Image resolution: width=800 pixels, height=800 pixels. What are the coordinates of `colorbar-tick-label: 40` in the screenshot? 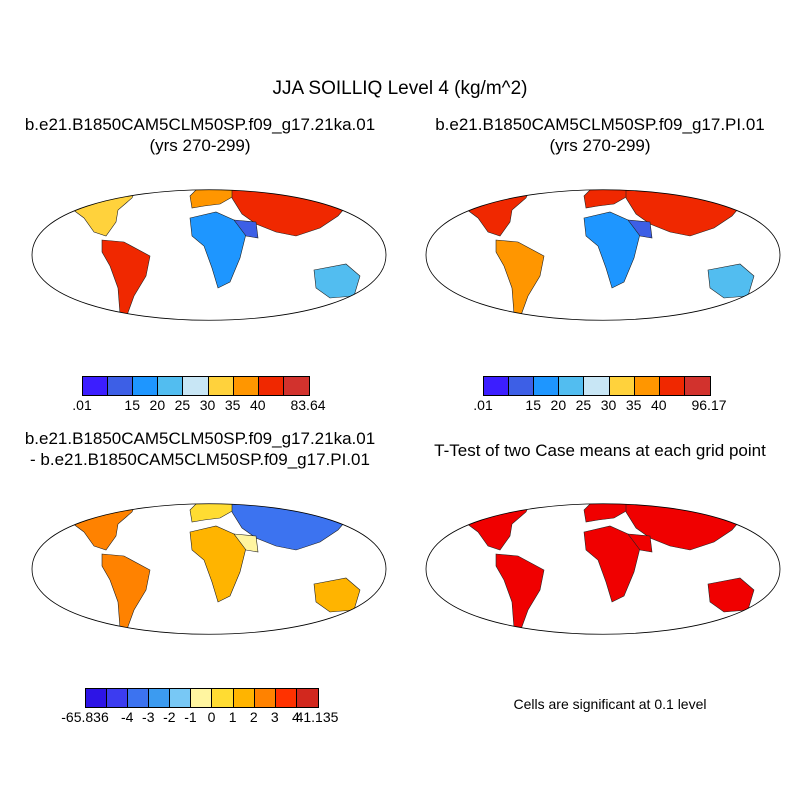 It's located at (658, 405).